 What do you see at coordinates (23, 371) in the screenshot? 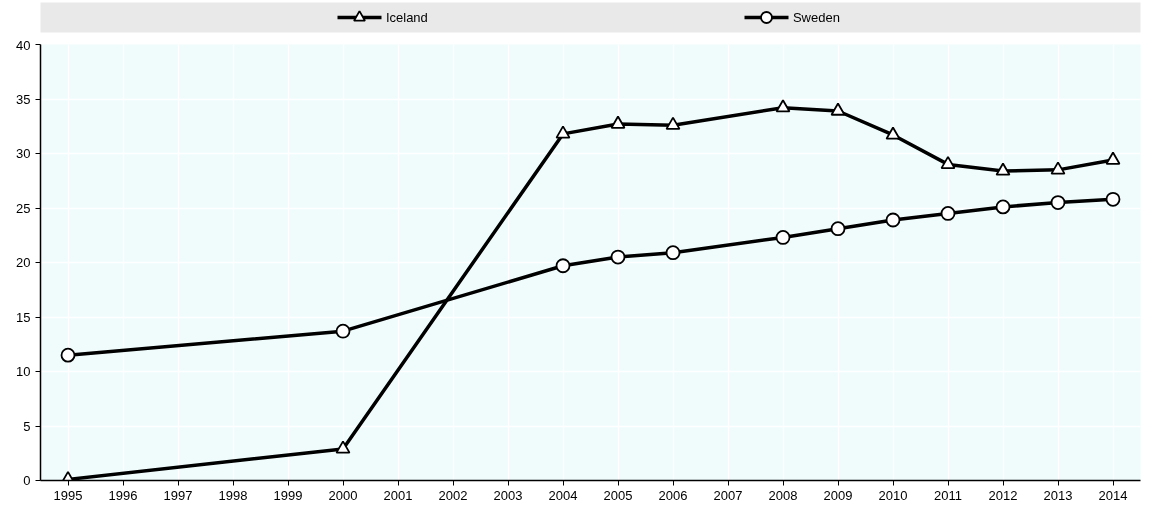
I see `y-tick-label: 10` at bounding box center [23, 371].